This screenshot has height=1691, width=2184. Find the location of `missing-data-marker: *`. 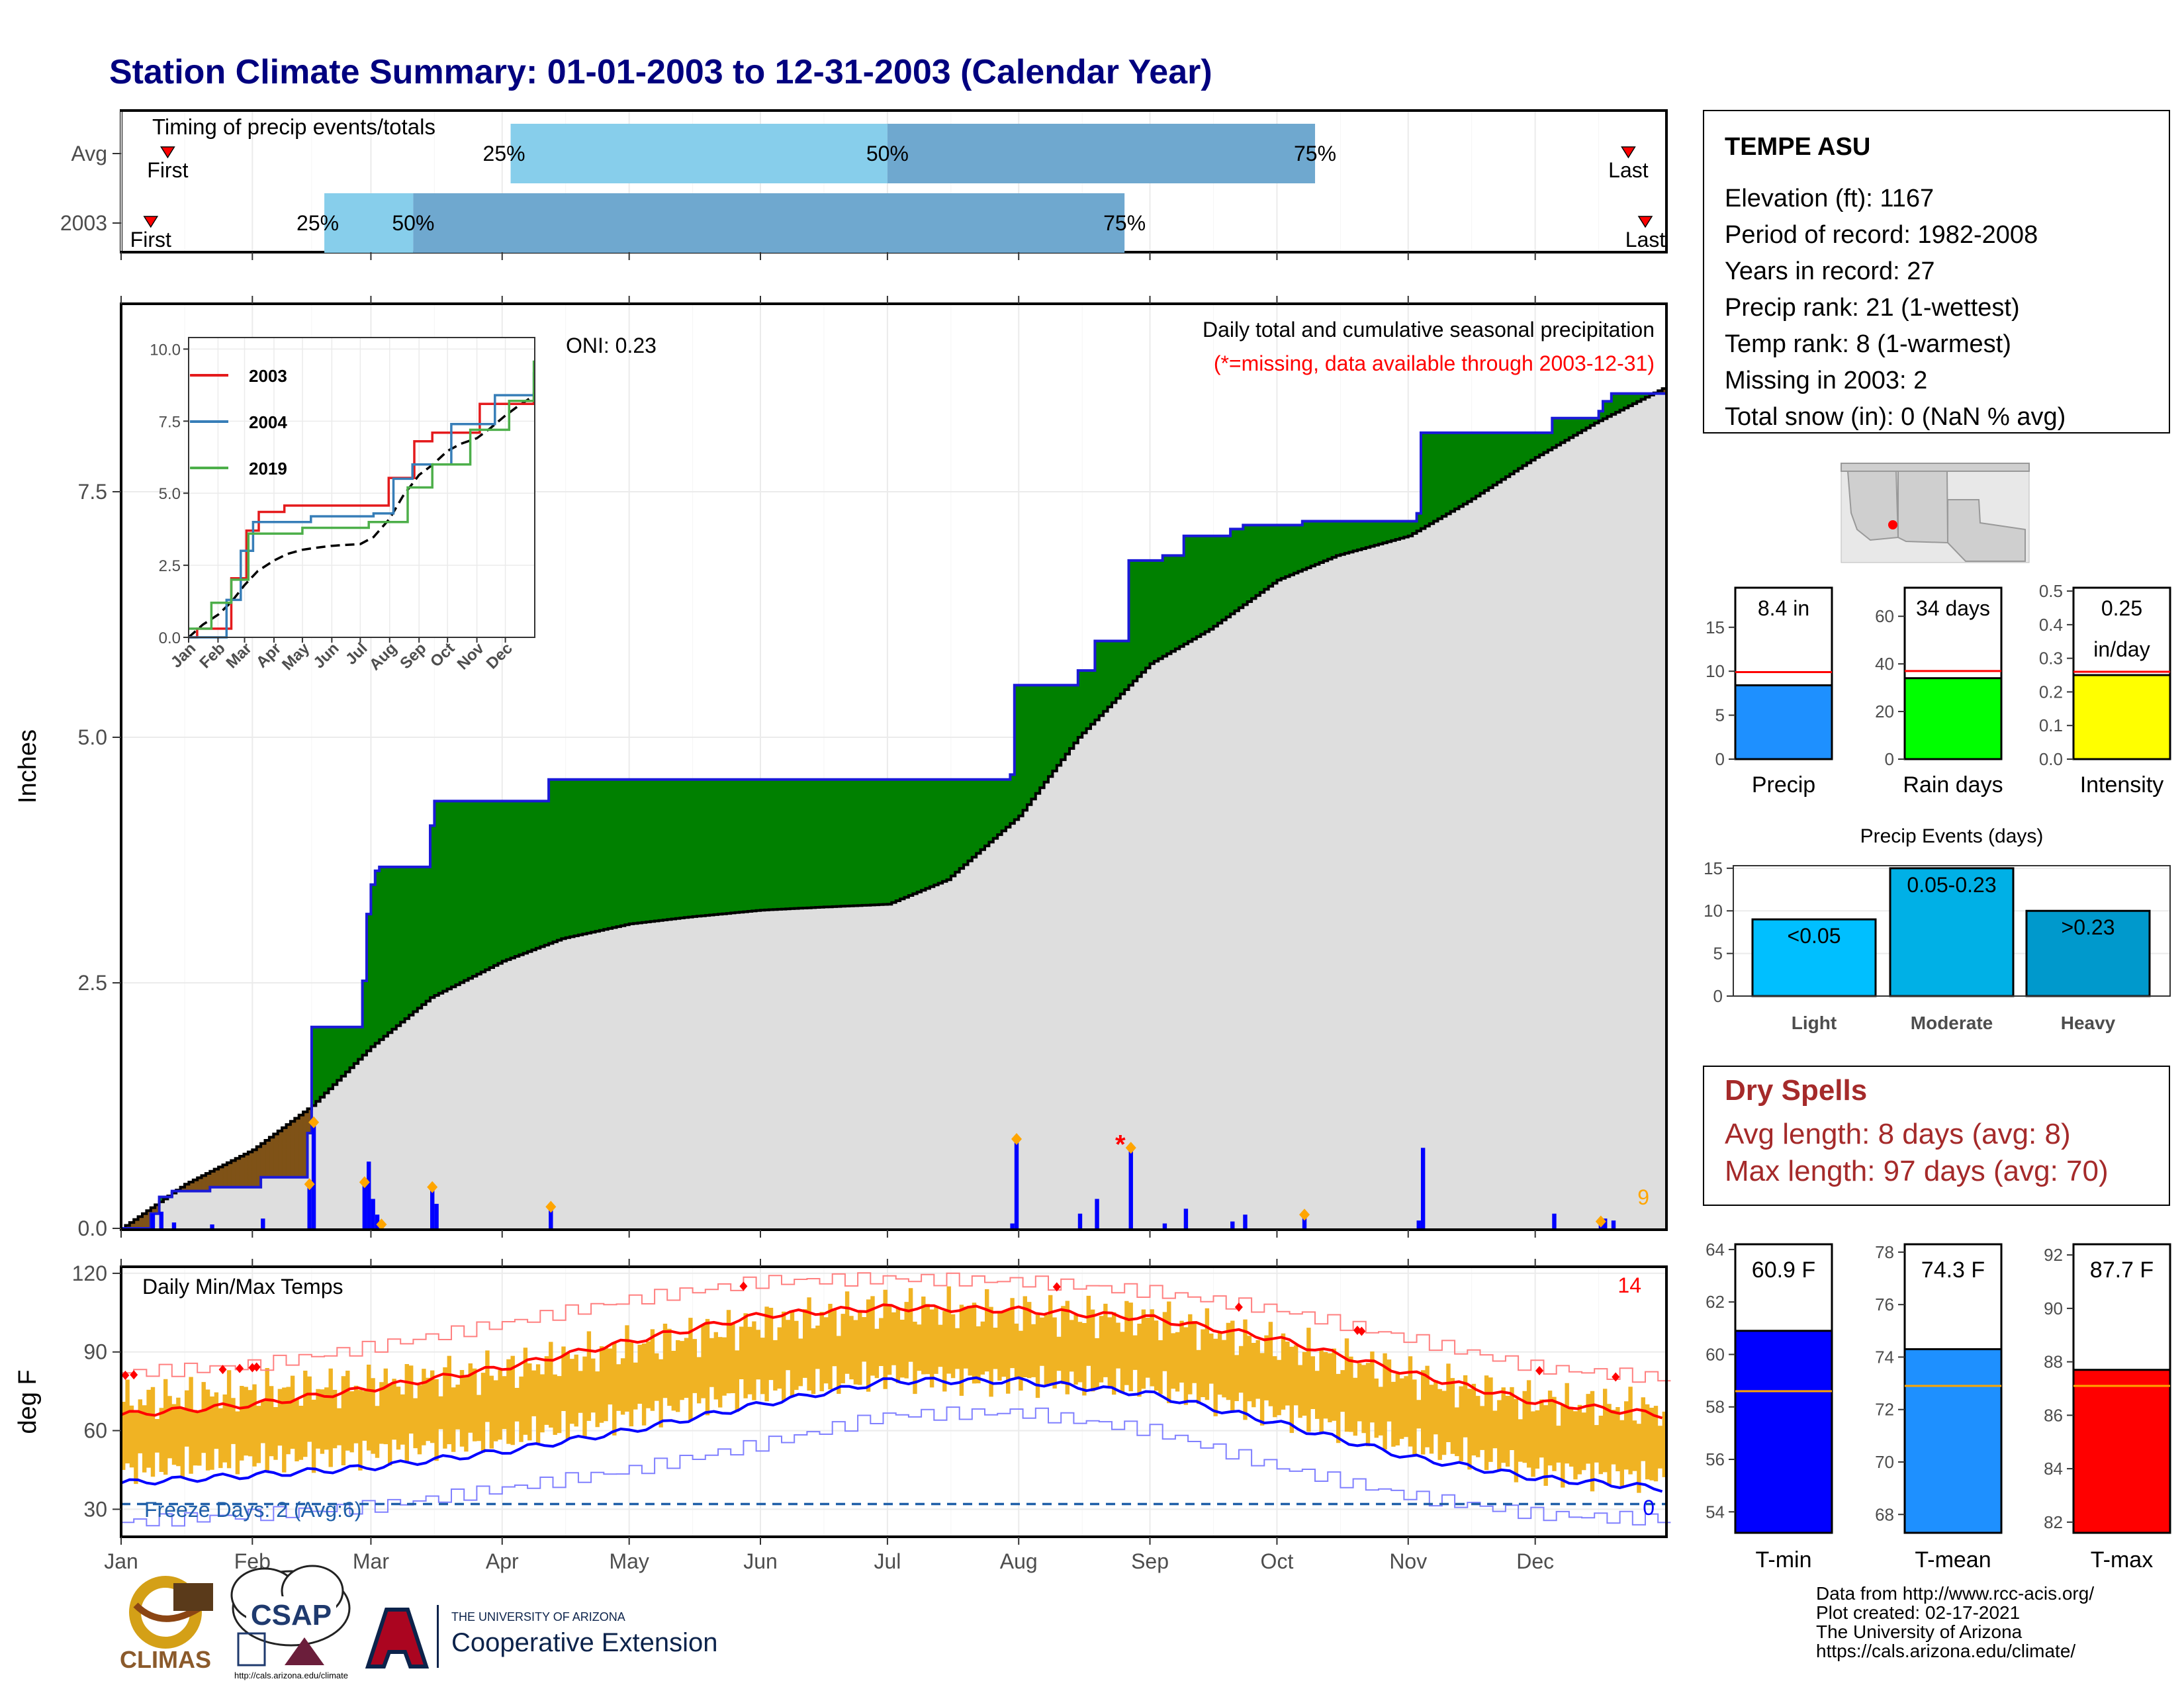

missing-data-marker: * is located at coordinates (1120, 1144).